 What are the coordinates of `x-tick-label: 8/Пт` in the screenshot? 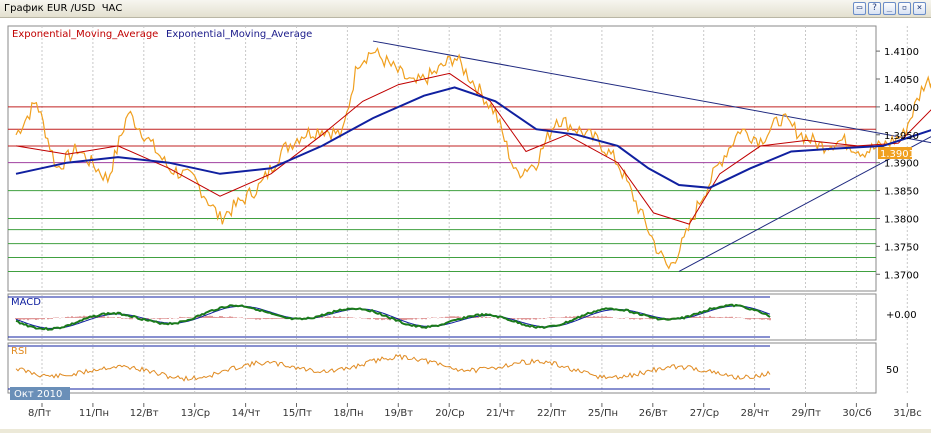 It's located at (39, 413).